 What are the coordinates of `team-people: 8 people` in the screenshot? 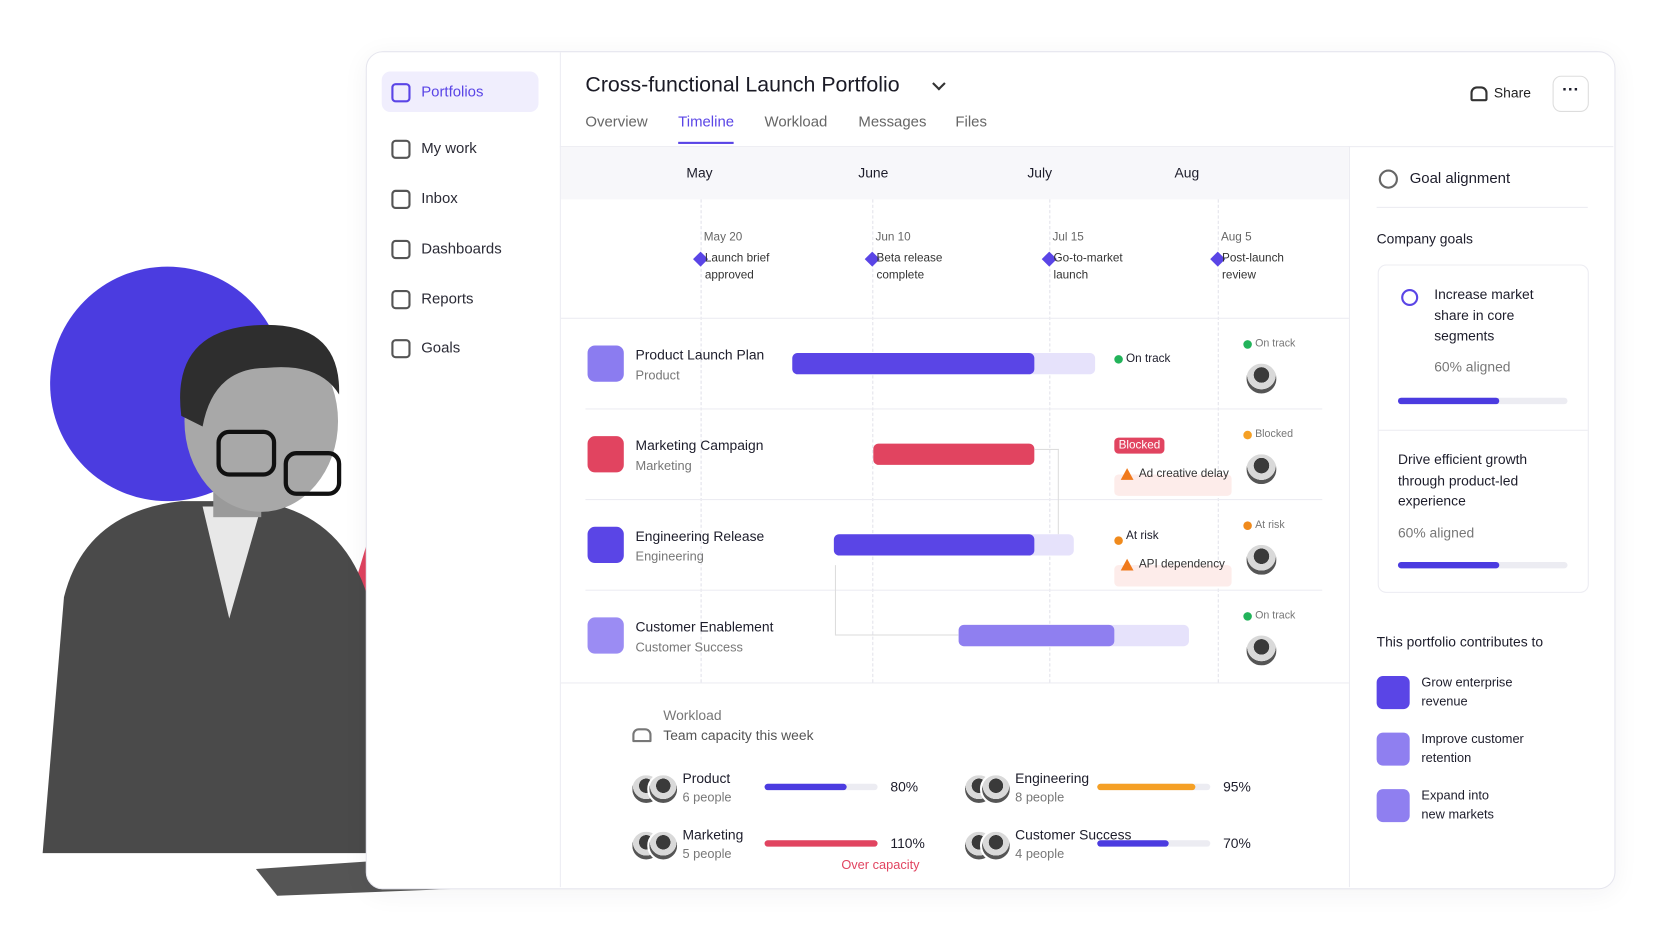 It's located at (1040, 797).